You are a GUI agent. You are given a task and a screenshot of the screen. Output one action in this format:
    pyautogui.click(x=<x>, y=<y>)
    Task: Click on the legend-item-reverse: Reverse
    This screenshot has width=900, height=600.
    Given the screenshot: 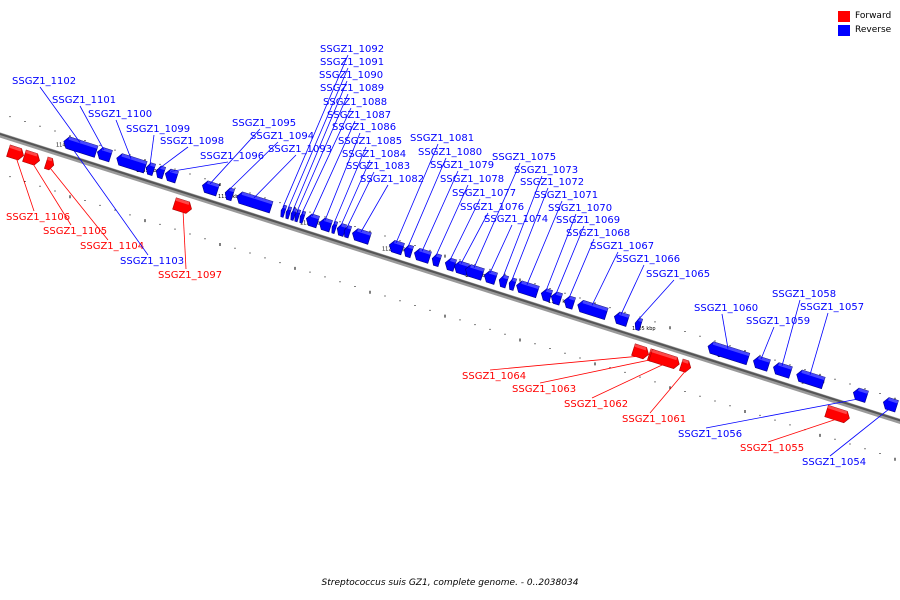 What is the action you would take?
    pyautogui.click(x=864, y=30)
    